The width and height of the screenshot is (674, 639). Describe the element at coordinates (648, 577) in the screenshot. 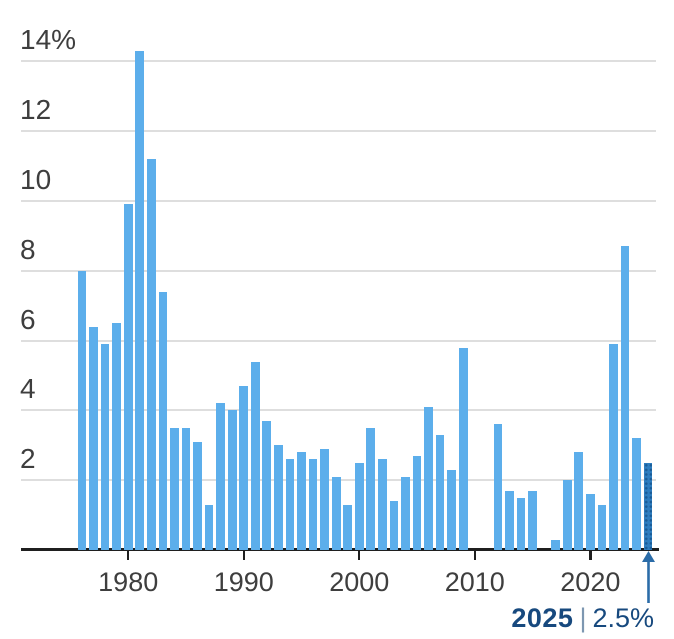

I see `arrow-up-icon` at that location.